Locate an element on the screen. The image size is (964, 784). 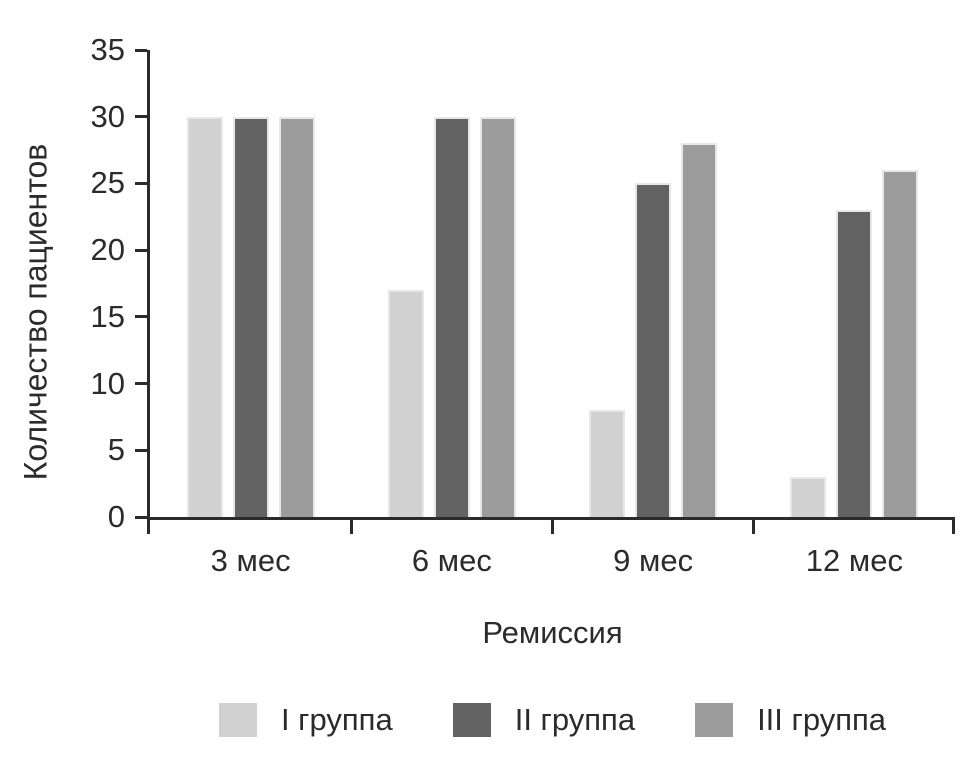
legend-item-1: I группа is located at coordinates (305, 719).